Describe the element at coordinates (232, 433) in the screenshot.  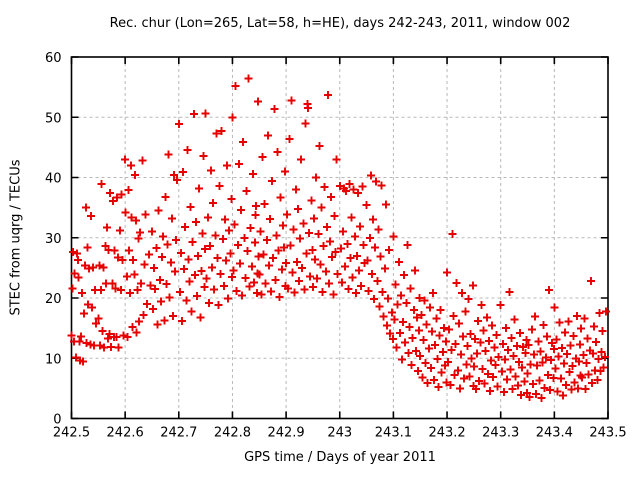
I see `x-tick-label: 242.8` at that location.